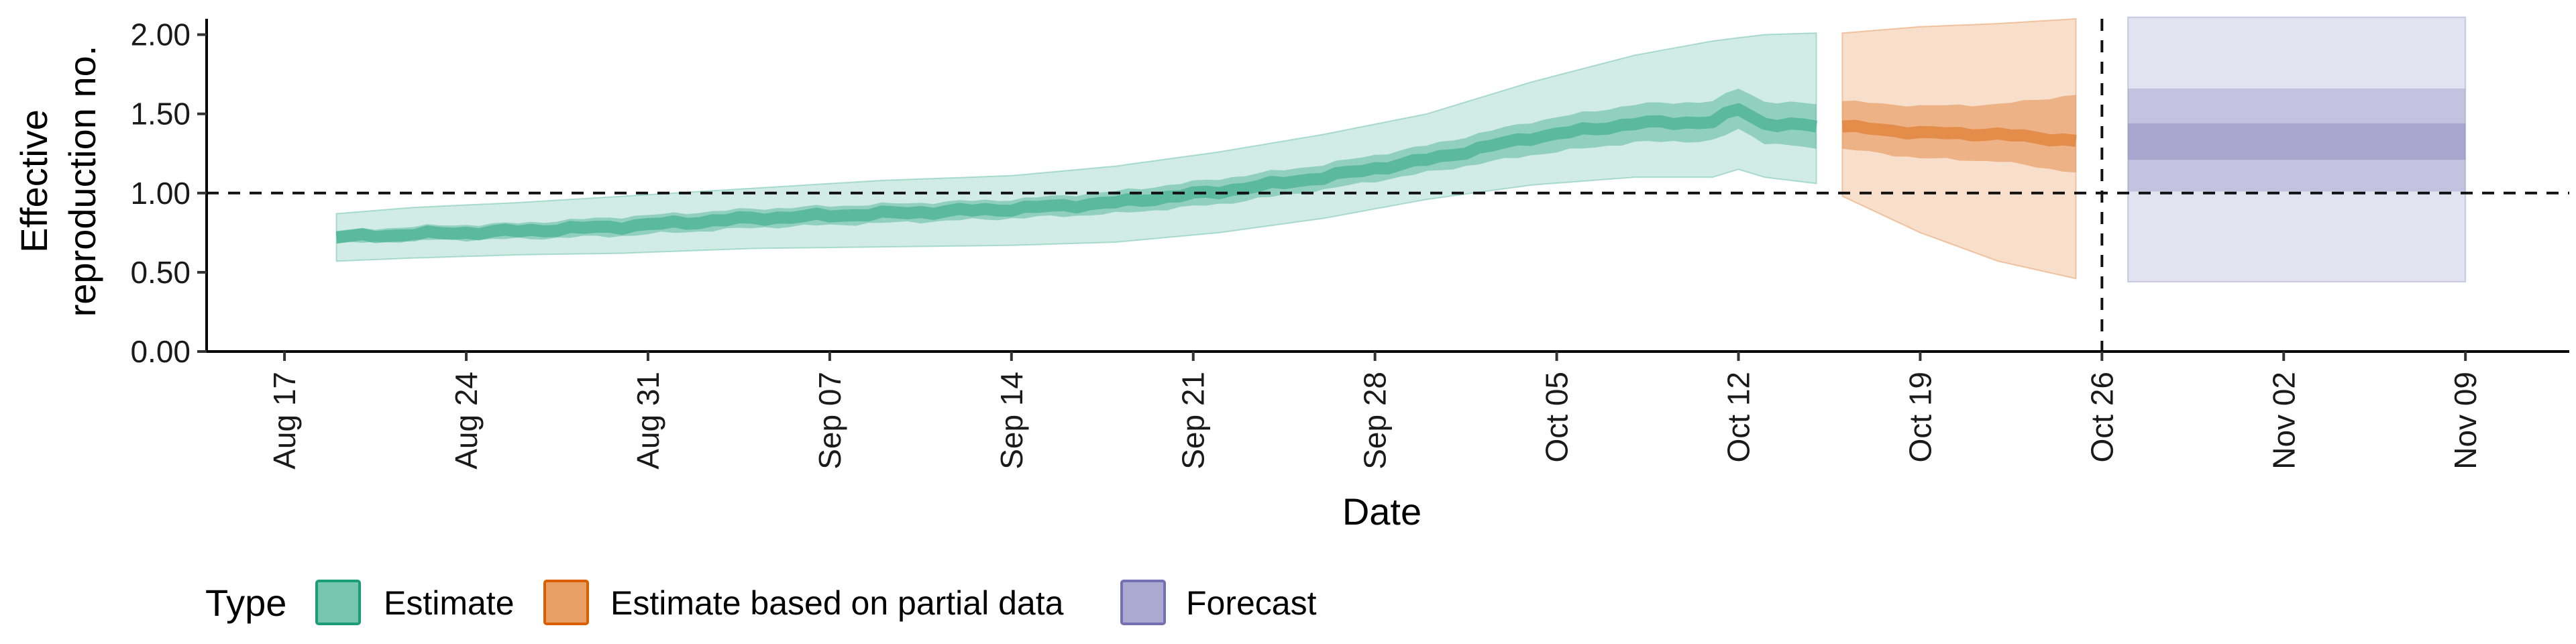 This screenshot has width=2576, height=644. I want to click on x-tick-label: Oct 26, so click(2101, 417).